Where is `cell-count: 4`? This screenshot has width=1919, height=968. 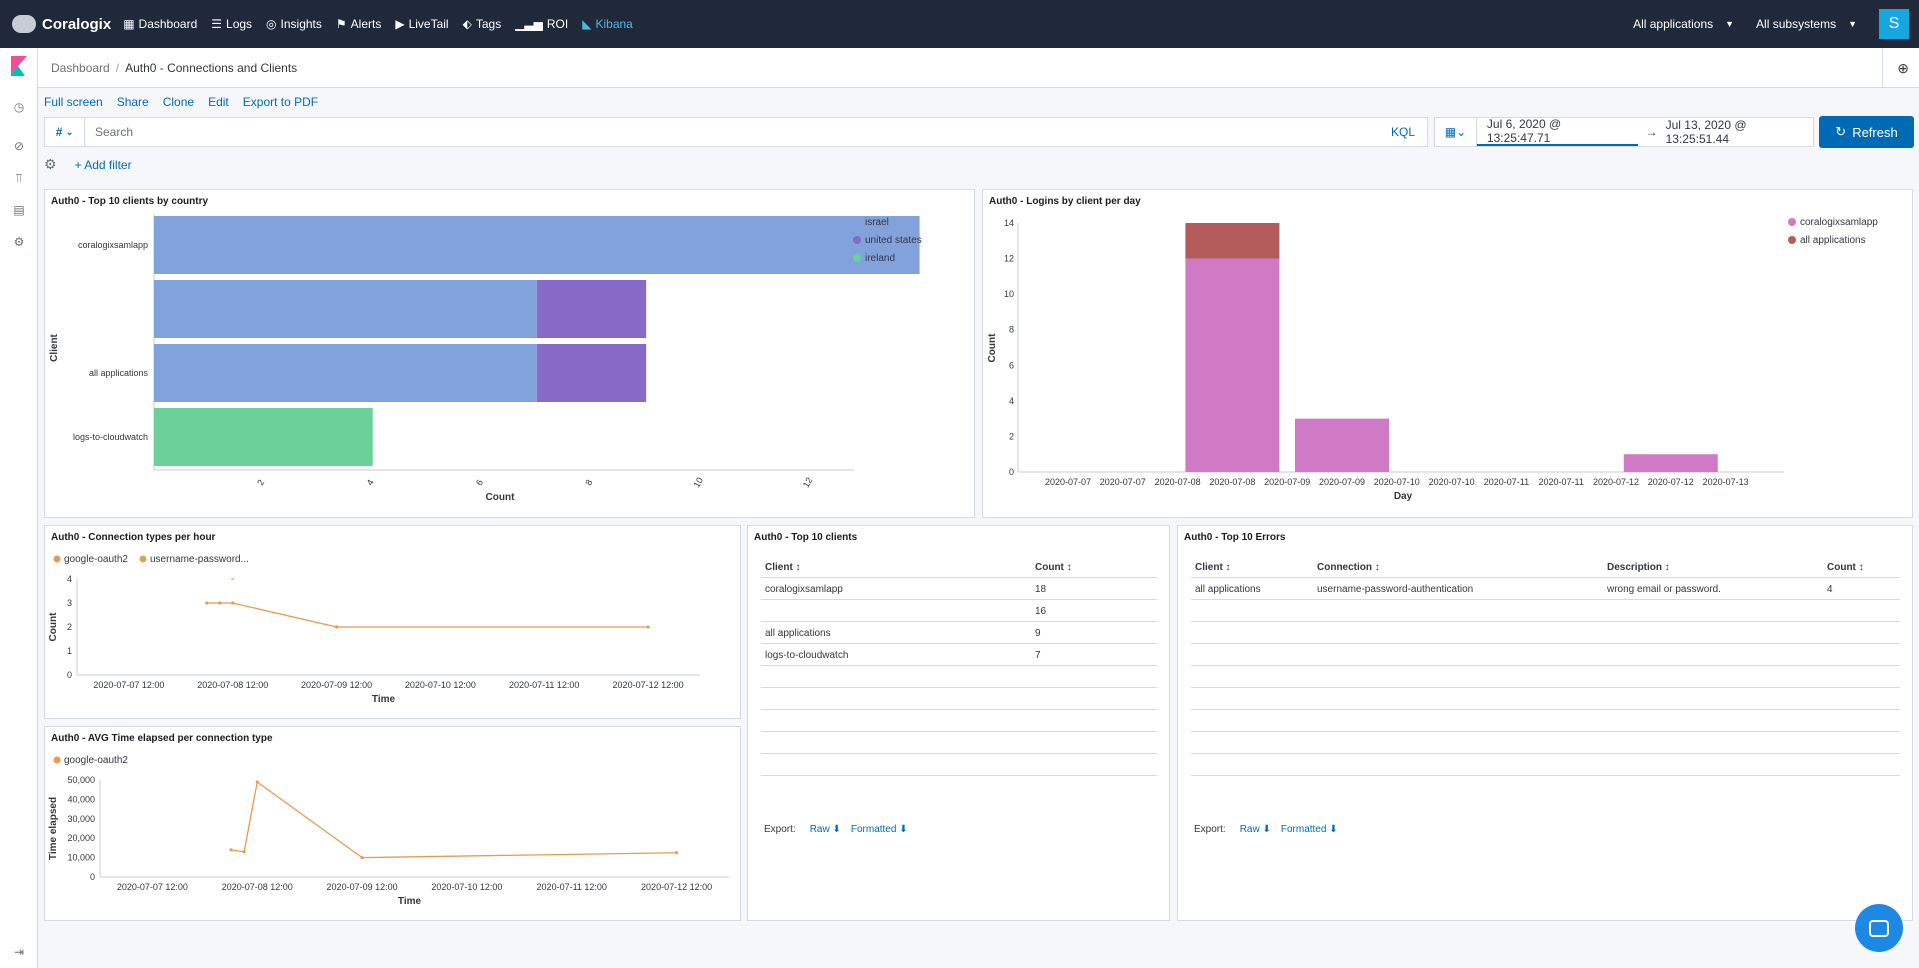 cell-count: 4 is located at coordinates (1830, 589).